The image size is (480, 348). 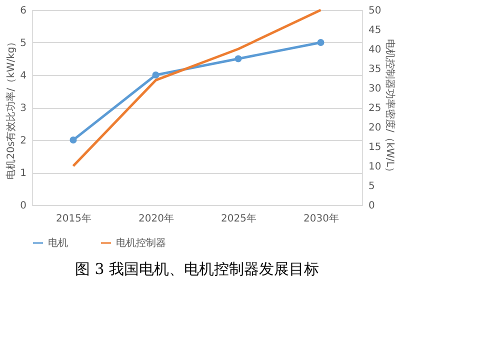 What do you see at coordinates (197, 269) in the screenshot?
I see `text: 图 3 我国电机、电机控制器发展目标` at bounding box center [197, 269].